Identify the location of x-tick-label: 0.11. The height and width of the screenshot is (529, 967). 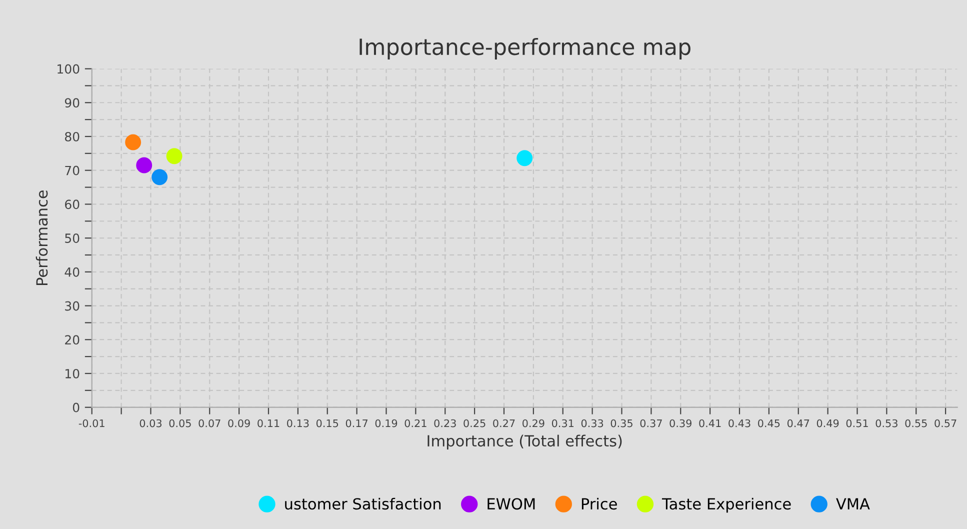
(269, 423).